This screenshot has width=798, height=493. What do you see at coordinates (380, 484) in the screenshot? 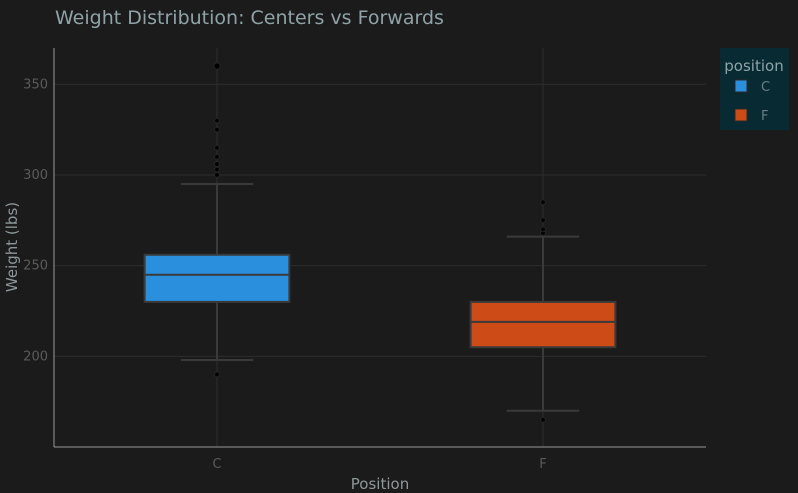
I see `x-axis-title: Position` at bounding box center [380, 484].